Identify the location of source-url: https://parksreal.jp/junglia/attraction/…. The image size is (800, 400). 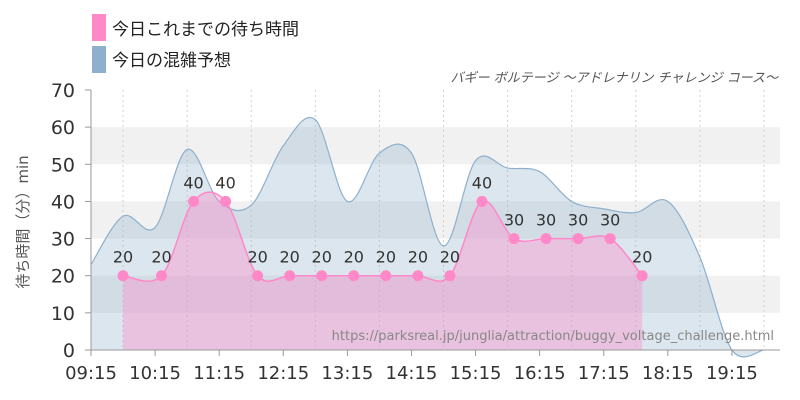
(553, 336).